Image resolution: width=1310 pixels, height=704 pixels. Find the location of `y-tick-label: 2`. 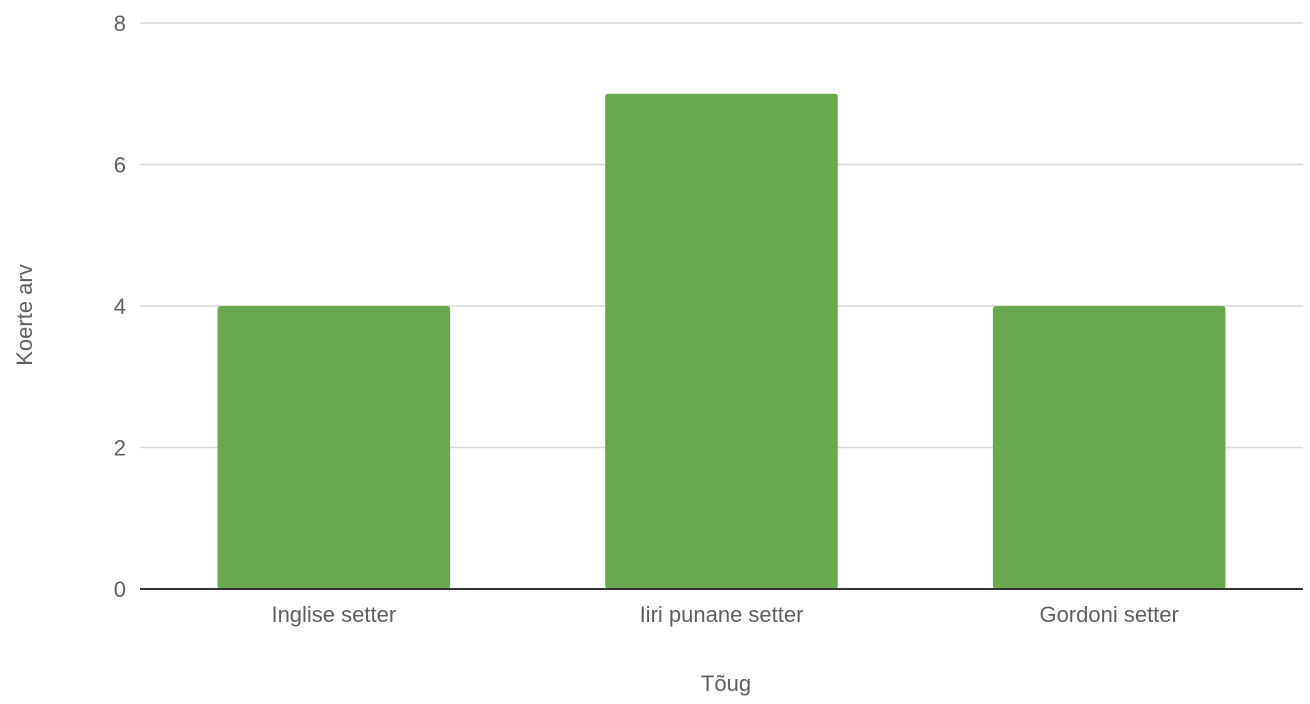

y-tick-label: 2 is located at coordinates (120, 448).